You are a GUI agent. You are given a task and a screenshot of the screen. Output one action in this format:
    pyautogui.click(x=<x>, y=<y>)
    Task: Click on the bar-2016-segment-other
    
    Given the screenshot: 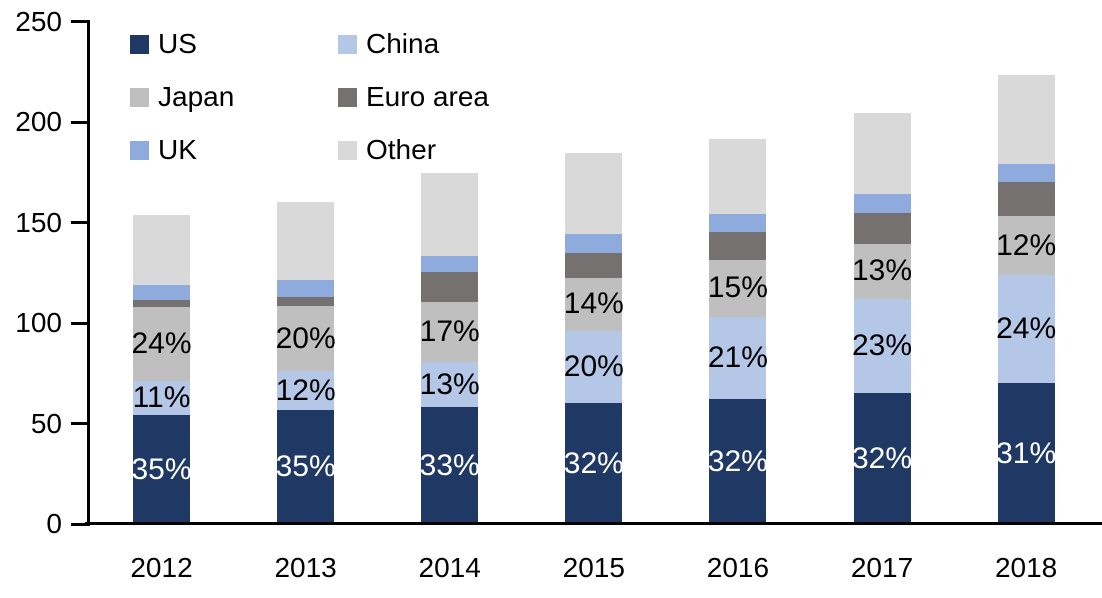 What is the action you would take?
    pyautogui.click(x=738, y=177)
    